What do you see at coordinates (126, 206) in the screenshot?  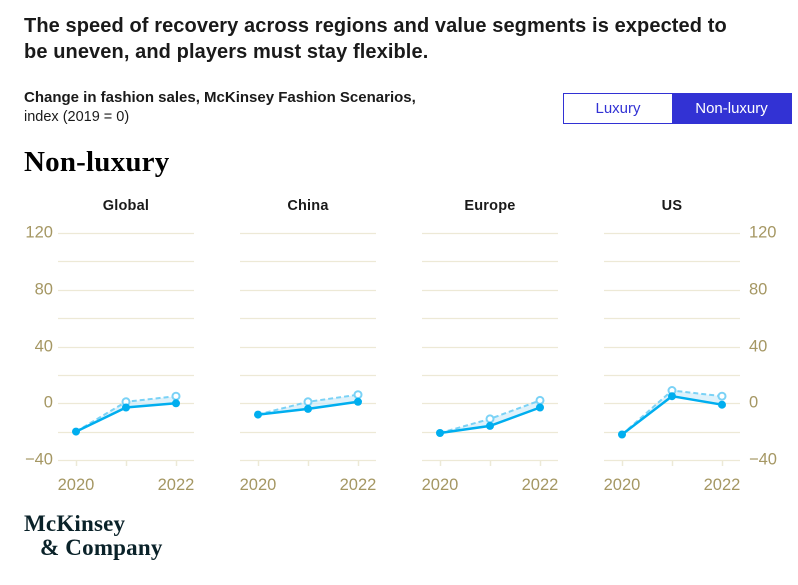 I see `panel-title: Global` at bounding box center [126, 206].